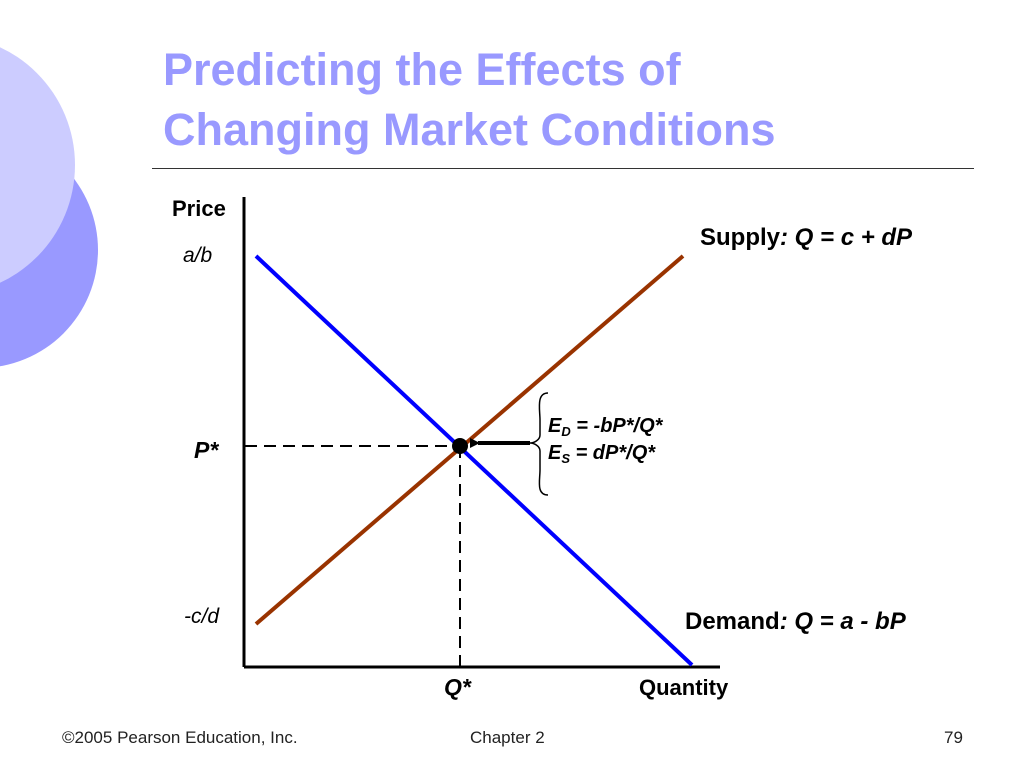  I want to click on brace-icon, so click(539, 444).